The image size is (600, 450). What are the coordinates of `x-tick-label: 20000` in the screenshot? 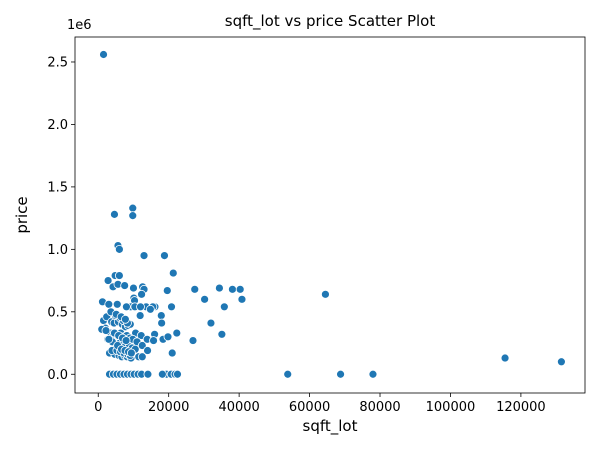 It's located at (168, 407).